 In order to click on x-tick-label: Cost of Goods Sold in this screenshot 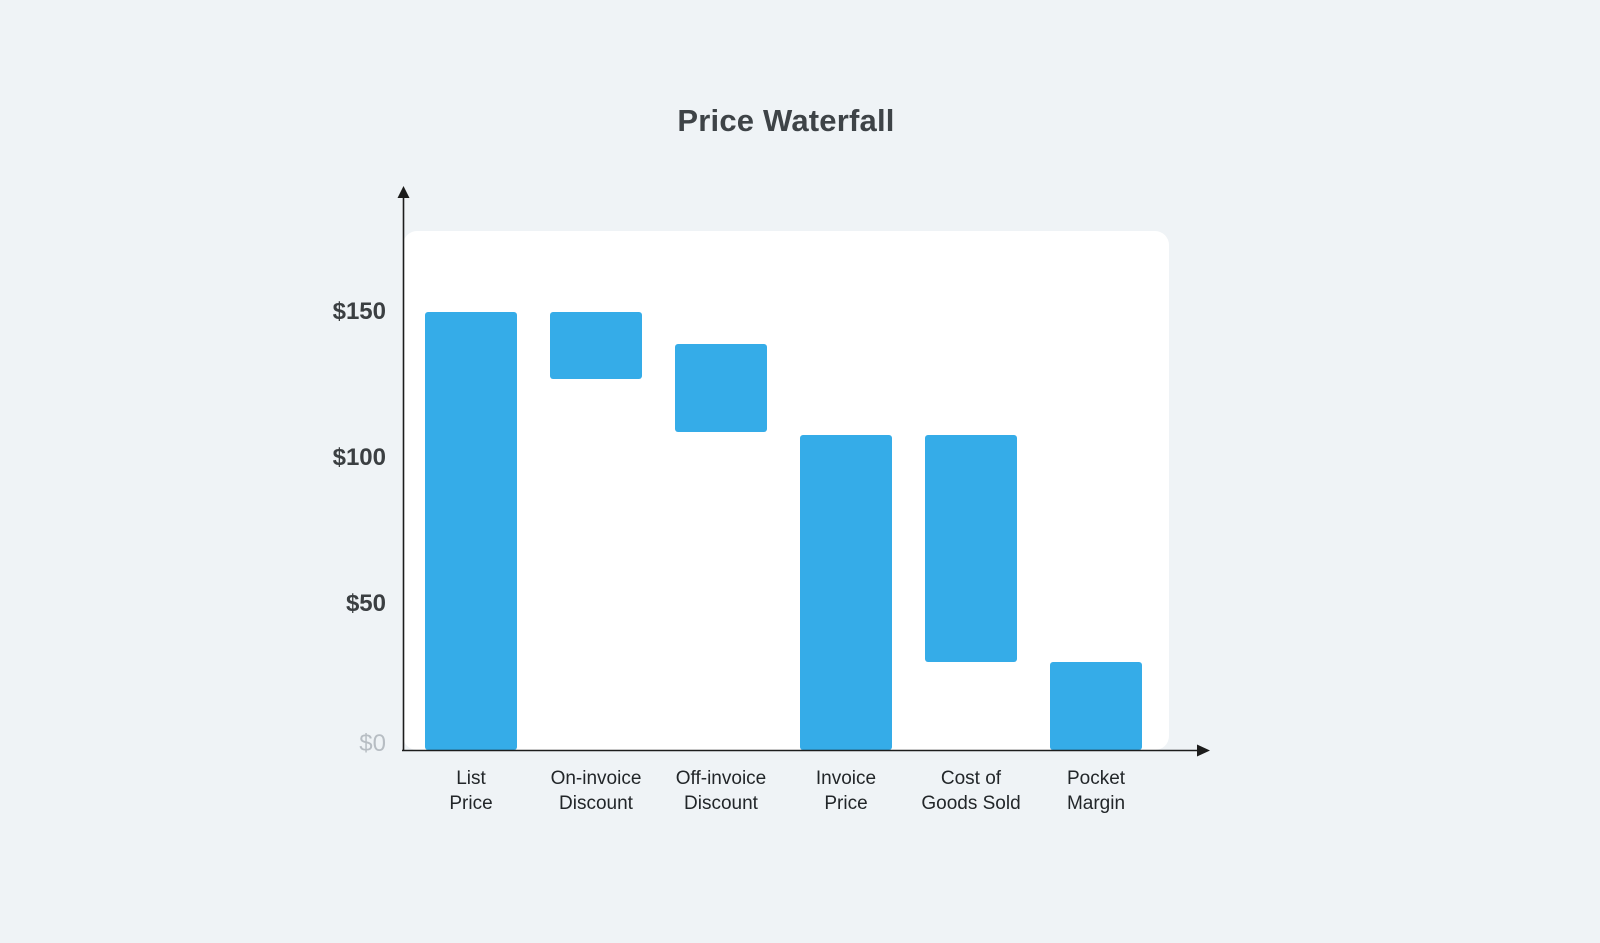, I will do `click(971, 791)`.